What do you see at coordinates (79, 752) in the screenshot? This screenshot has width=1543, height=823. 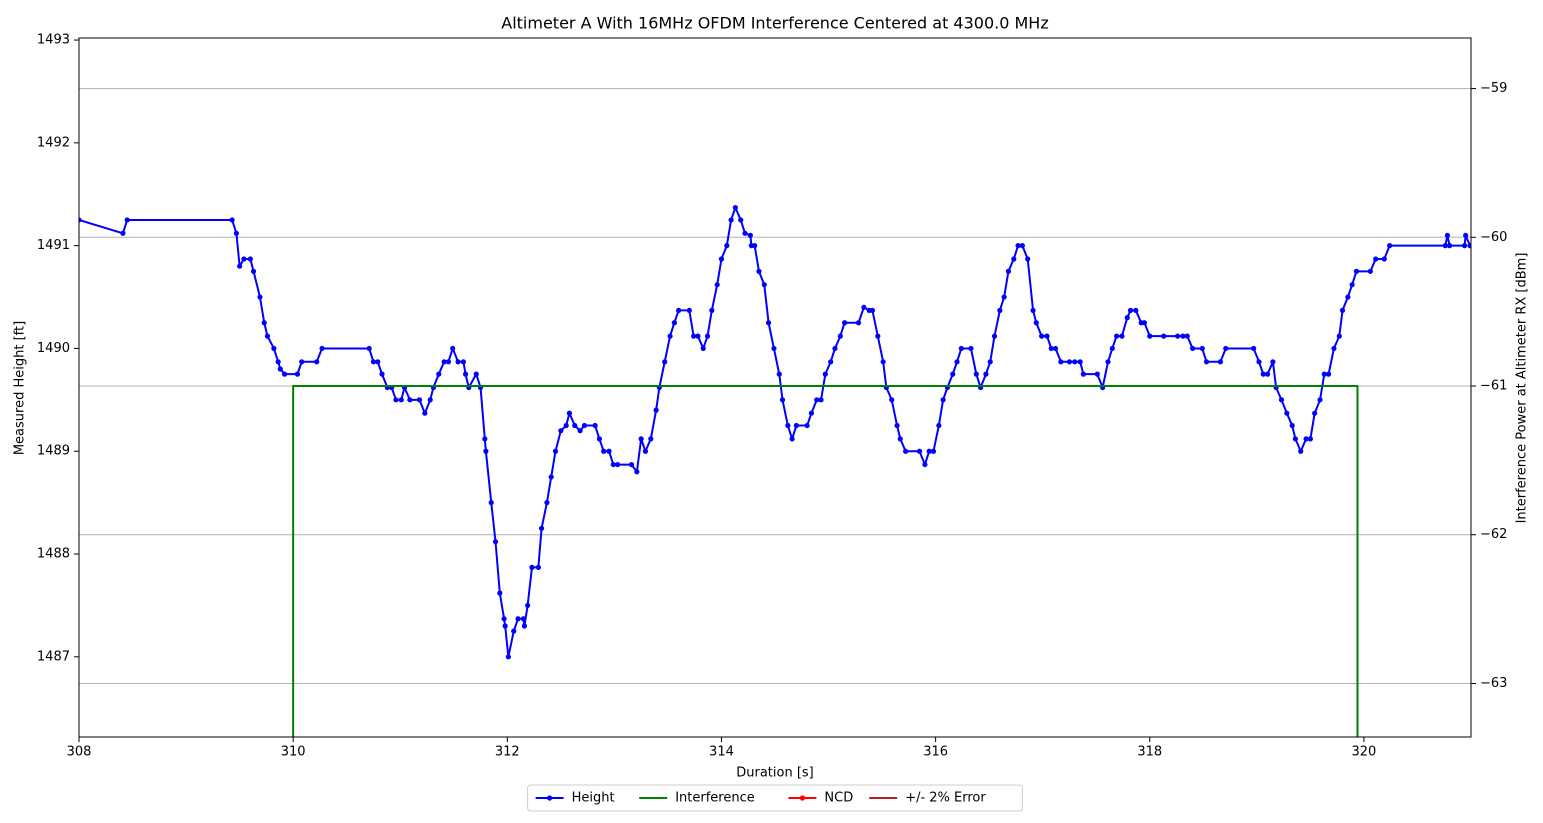 I see `x-tick-label: 308` at bounding box center [79, 752].